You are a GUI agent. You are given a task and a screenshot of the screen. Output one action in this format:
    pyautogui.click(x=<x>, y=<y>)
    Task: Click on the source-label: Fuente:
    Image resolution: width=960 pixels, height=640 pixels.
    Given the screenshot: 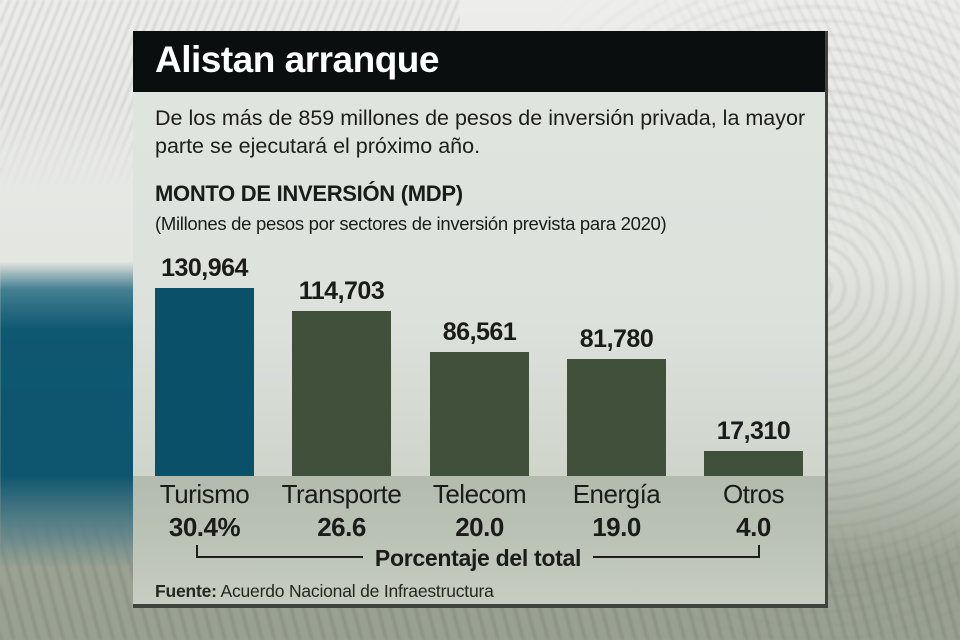 What is the action you would take?
    pyautogui.click(x=186, y=591)
    